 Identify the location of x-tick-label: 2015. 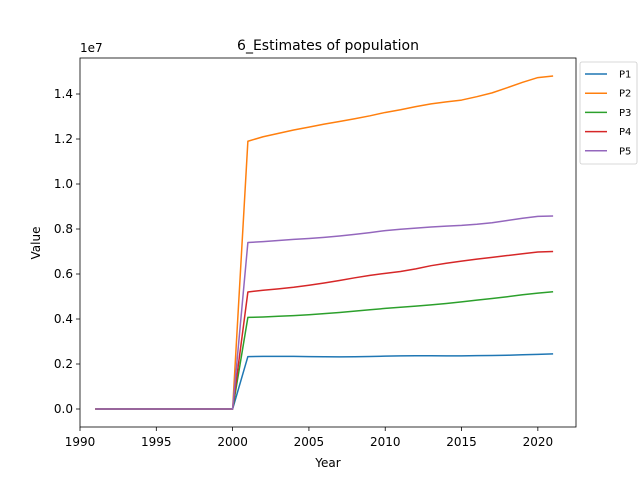
(461, 442).